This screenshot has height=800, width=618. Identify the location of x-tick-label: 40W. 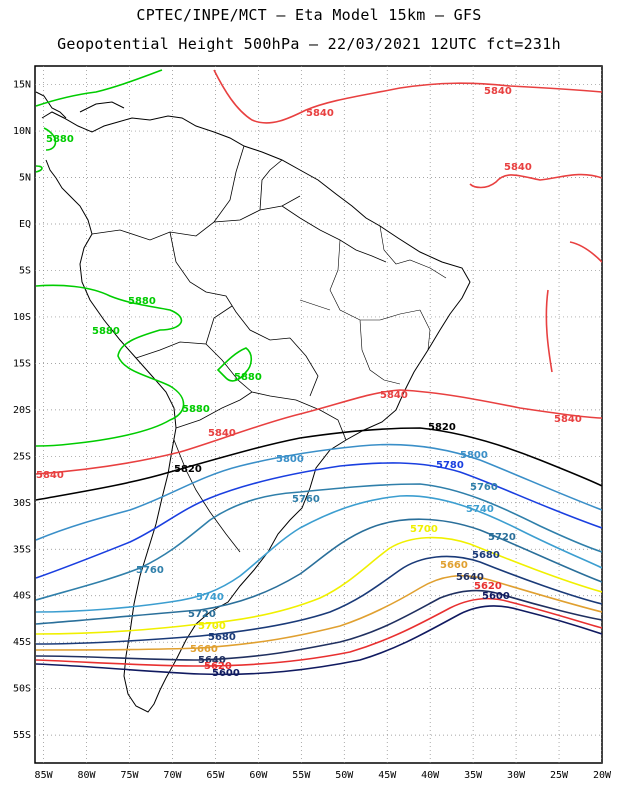
(430, 775).